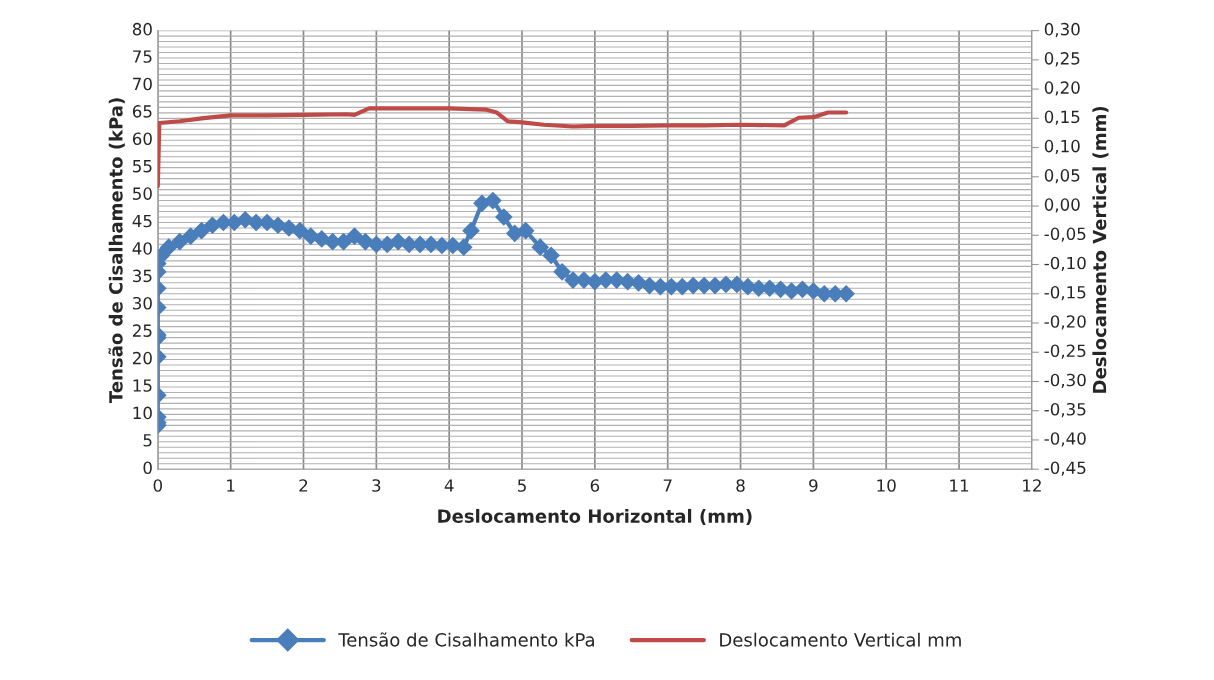 The height and width of the screenshot is (680, 1214). I want to click on y-tick-label: 0, so click(147, 468).